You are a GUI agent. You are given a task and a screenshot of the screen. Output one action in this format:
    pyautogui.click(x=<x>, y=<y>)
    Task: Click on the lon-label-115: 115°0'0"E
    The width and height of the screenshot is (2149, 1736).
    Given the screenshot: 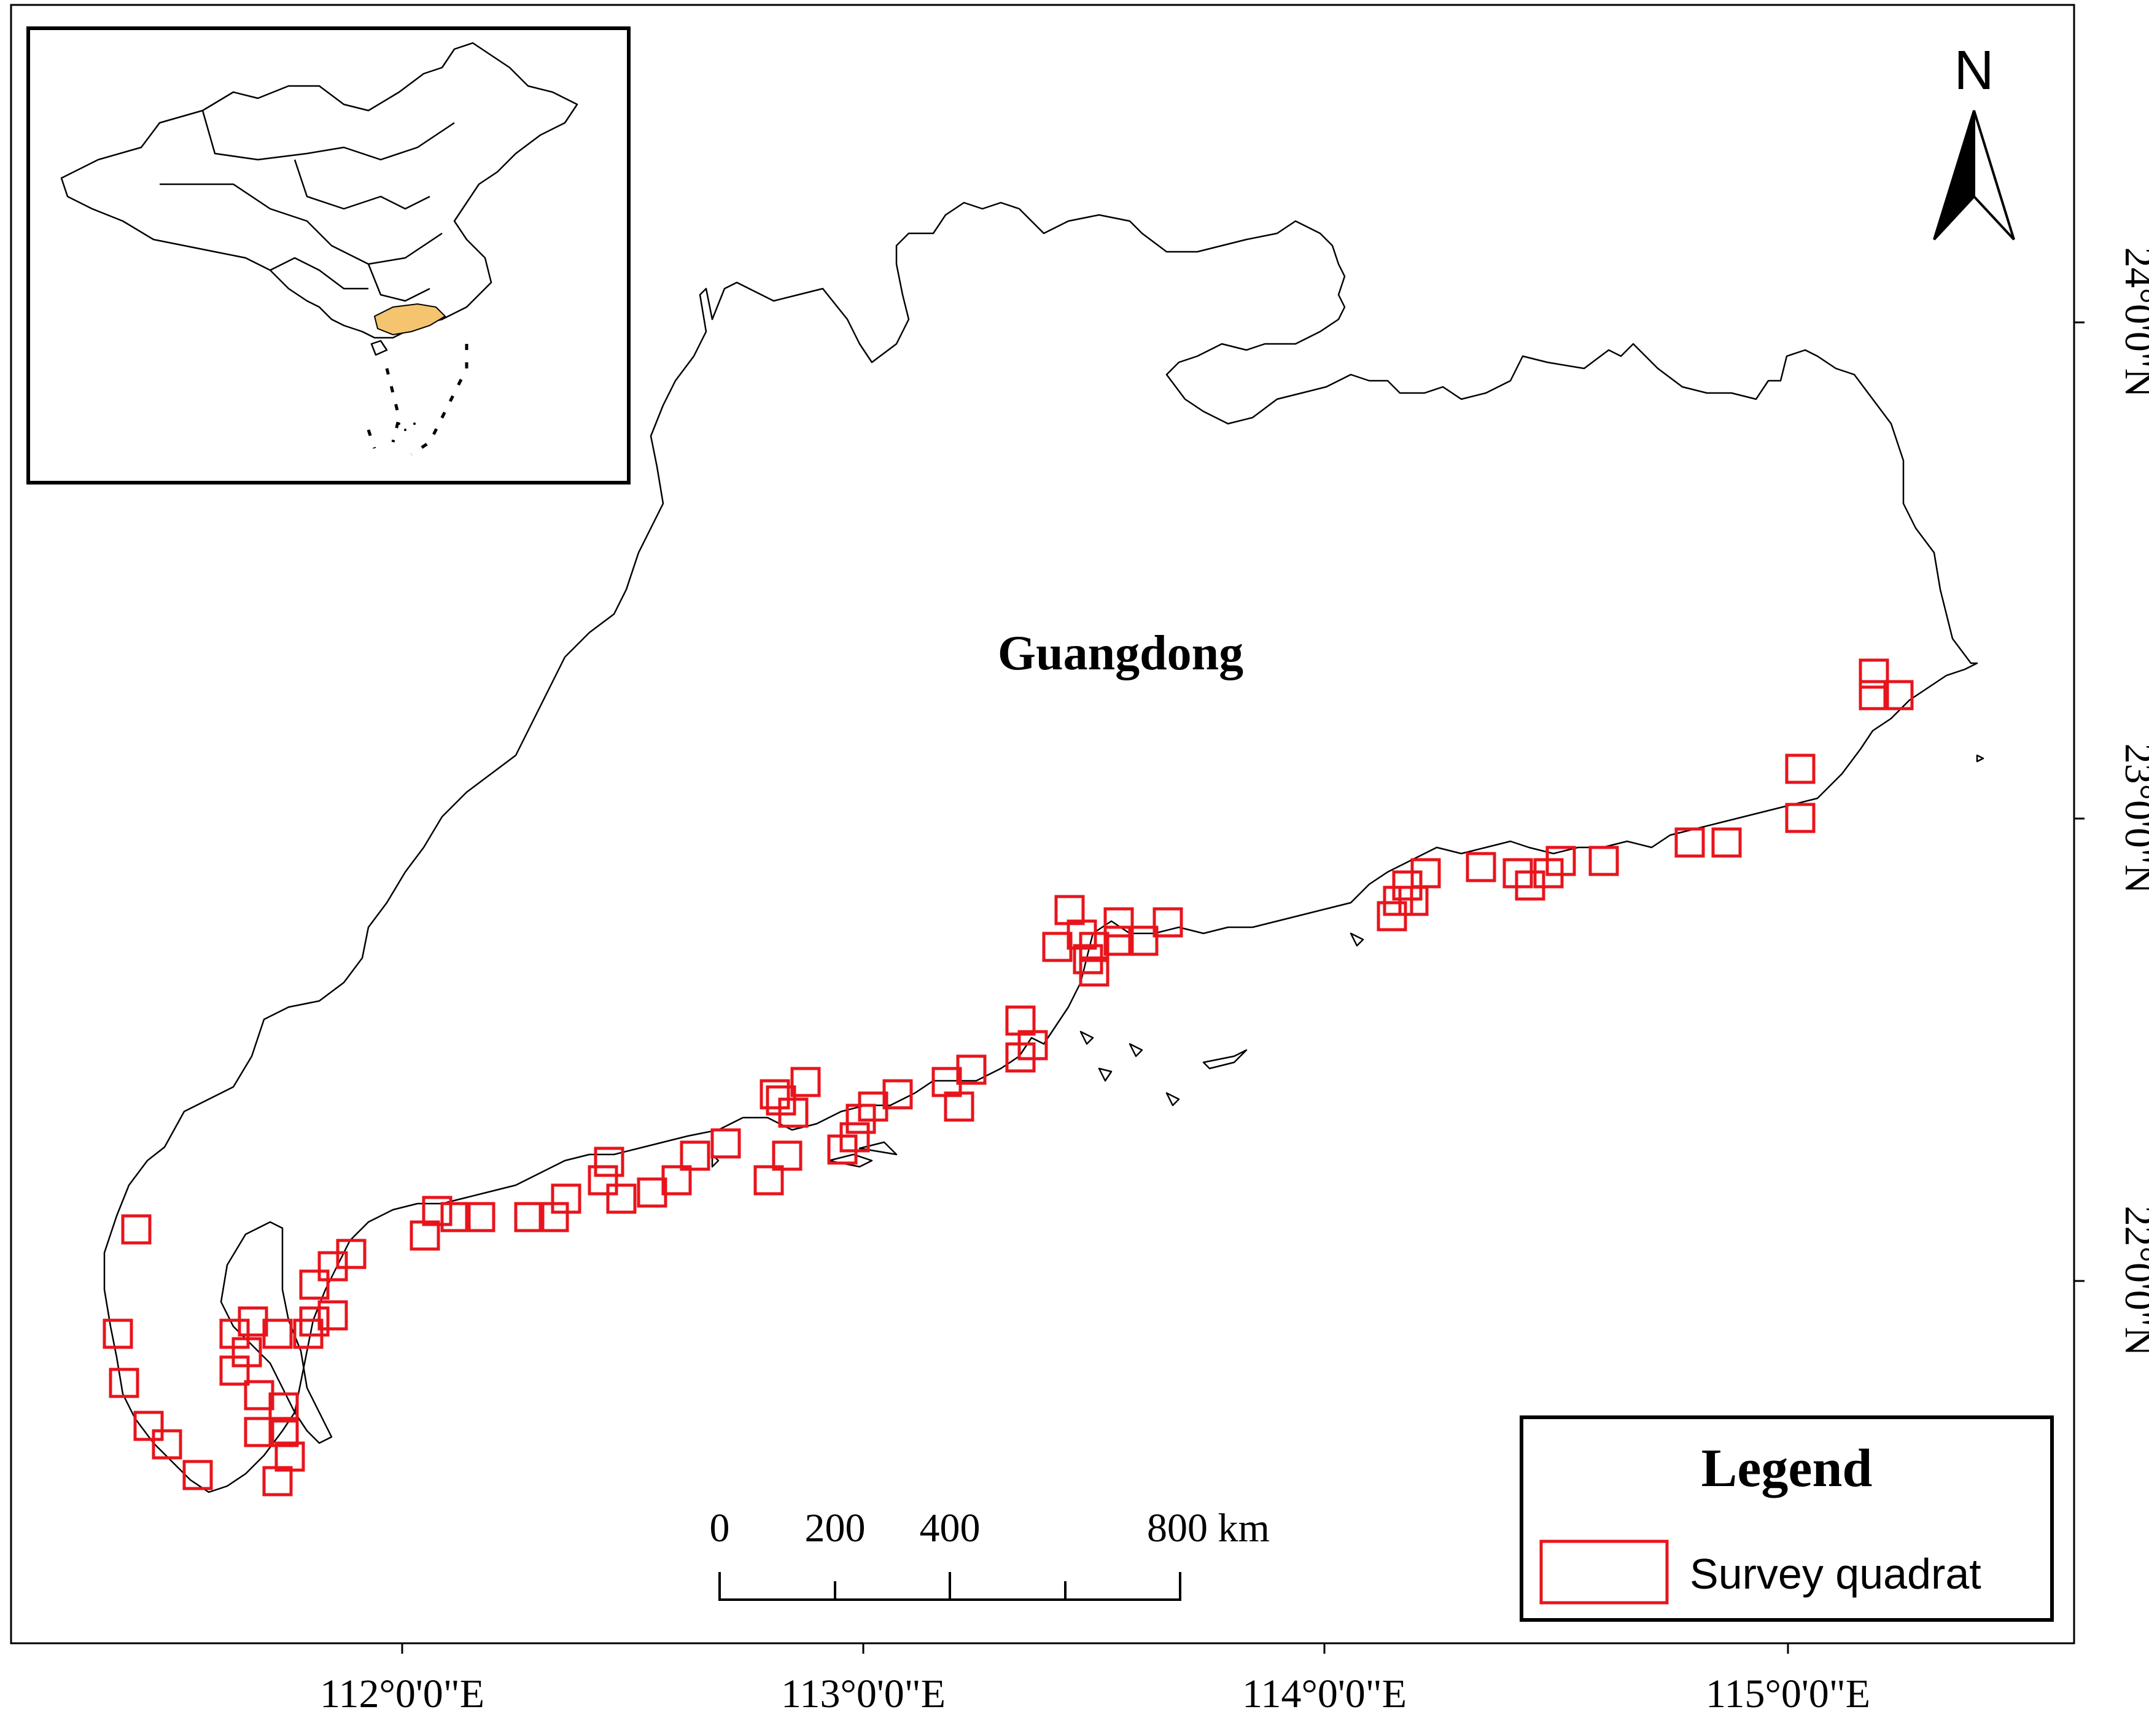 What is the action you would take?
    pyautogui.click(x=1788, y=1694)
    